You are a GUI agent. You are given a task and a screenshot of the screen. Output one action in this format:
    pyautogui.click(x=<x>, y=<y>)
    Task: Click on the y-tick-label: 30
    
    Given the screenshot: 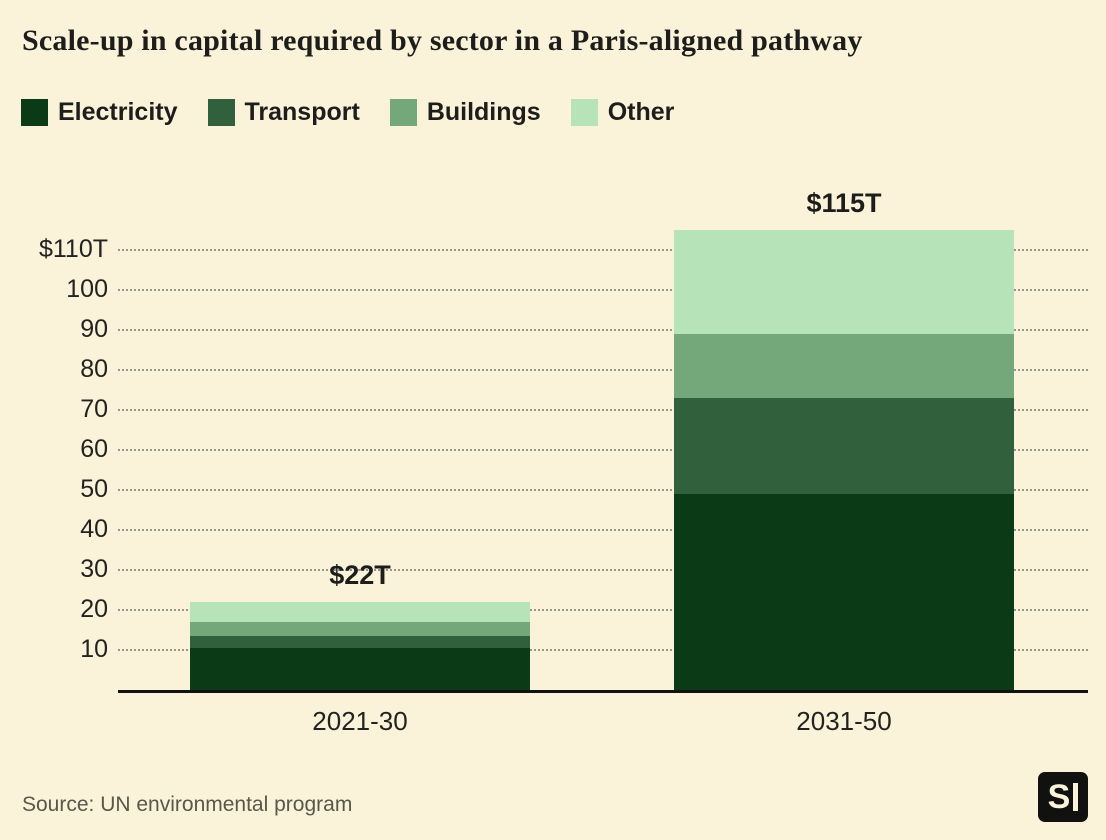 What is the action you would take?
    pyautogui.click(x=94, y=569)
    